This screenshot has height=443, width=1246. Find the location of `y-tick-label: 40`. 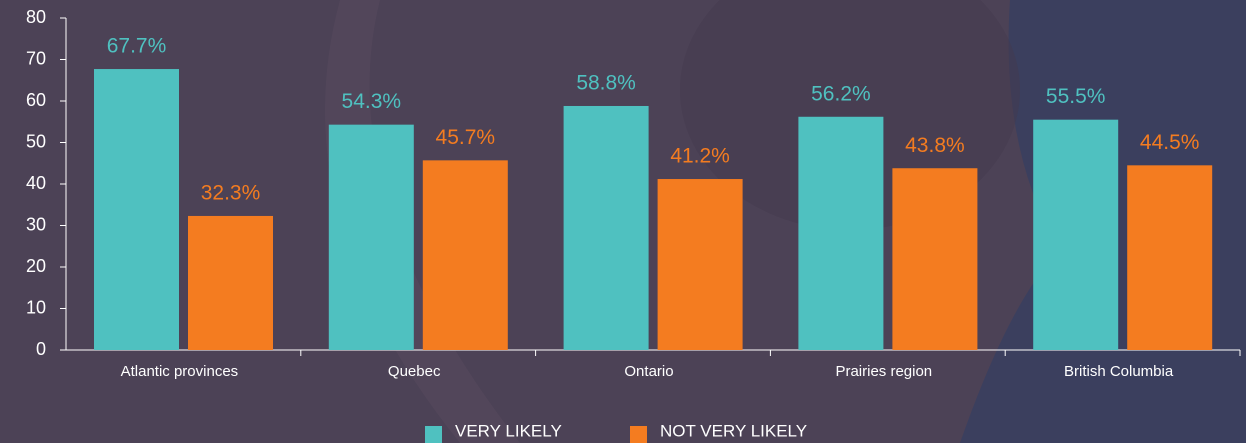

y-tick-label: 40 is located at coordinates (36, 183).